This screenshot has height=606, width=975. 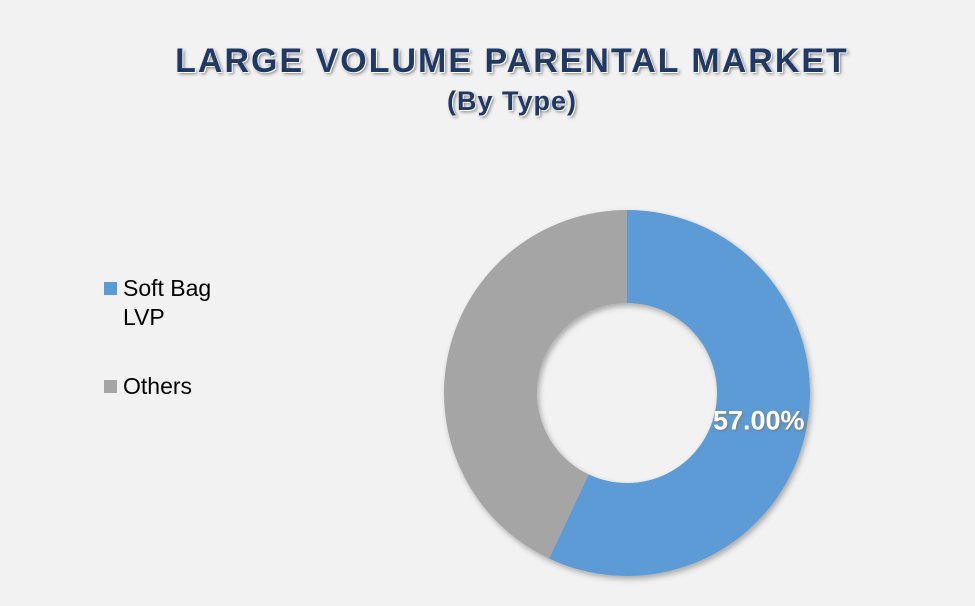 I want to click on legend-label: Others, so click(x=158, y=386).